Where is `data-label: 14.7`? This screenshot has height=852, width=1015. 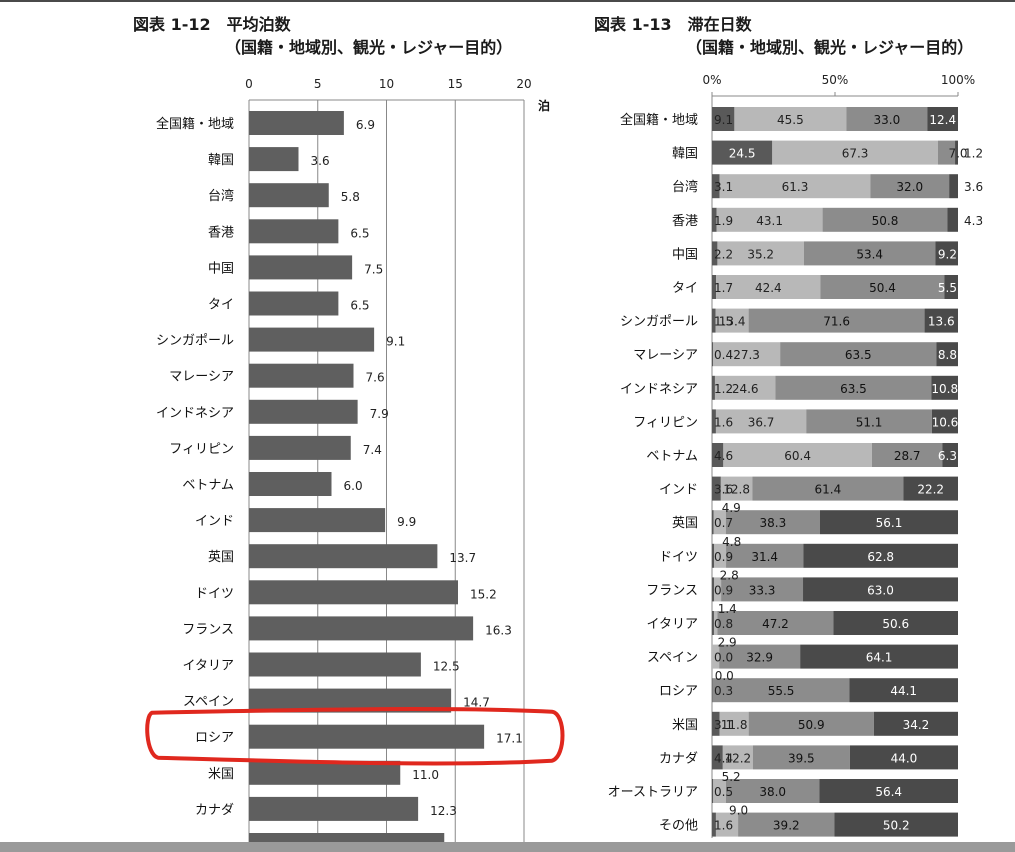
data-label: 14.7 is located at coordinates (476, 703).